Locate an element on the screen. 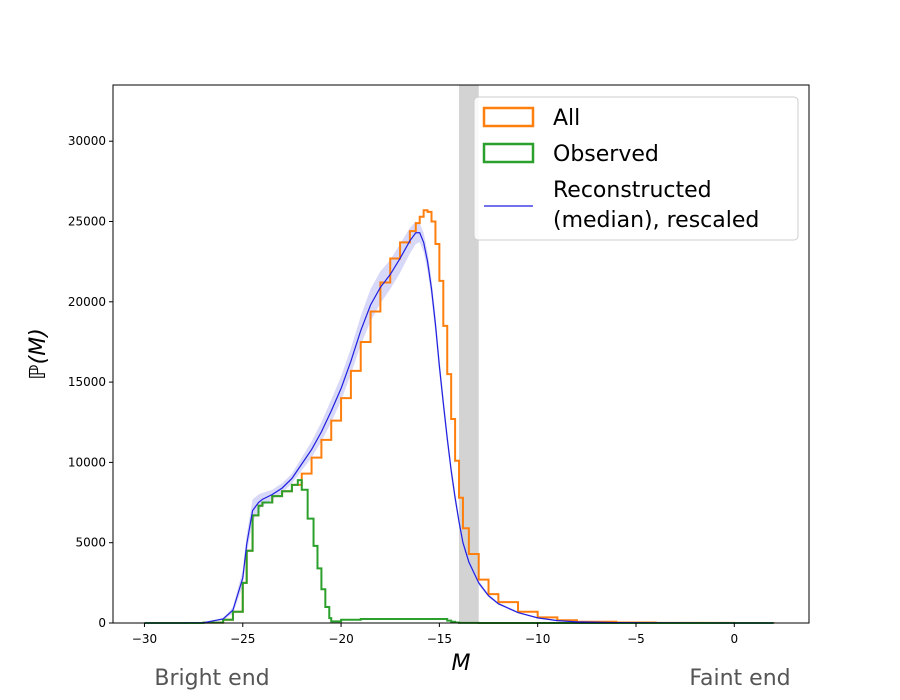 The width and height of the screenshot is (900, 700). y-tick-label: 25000 is located at coordinates (87, 222).